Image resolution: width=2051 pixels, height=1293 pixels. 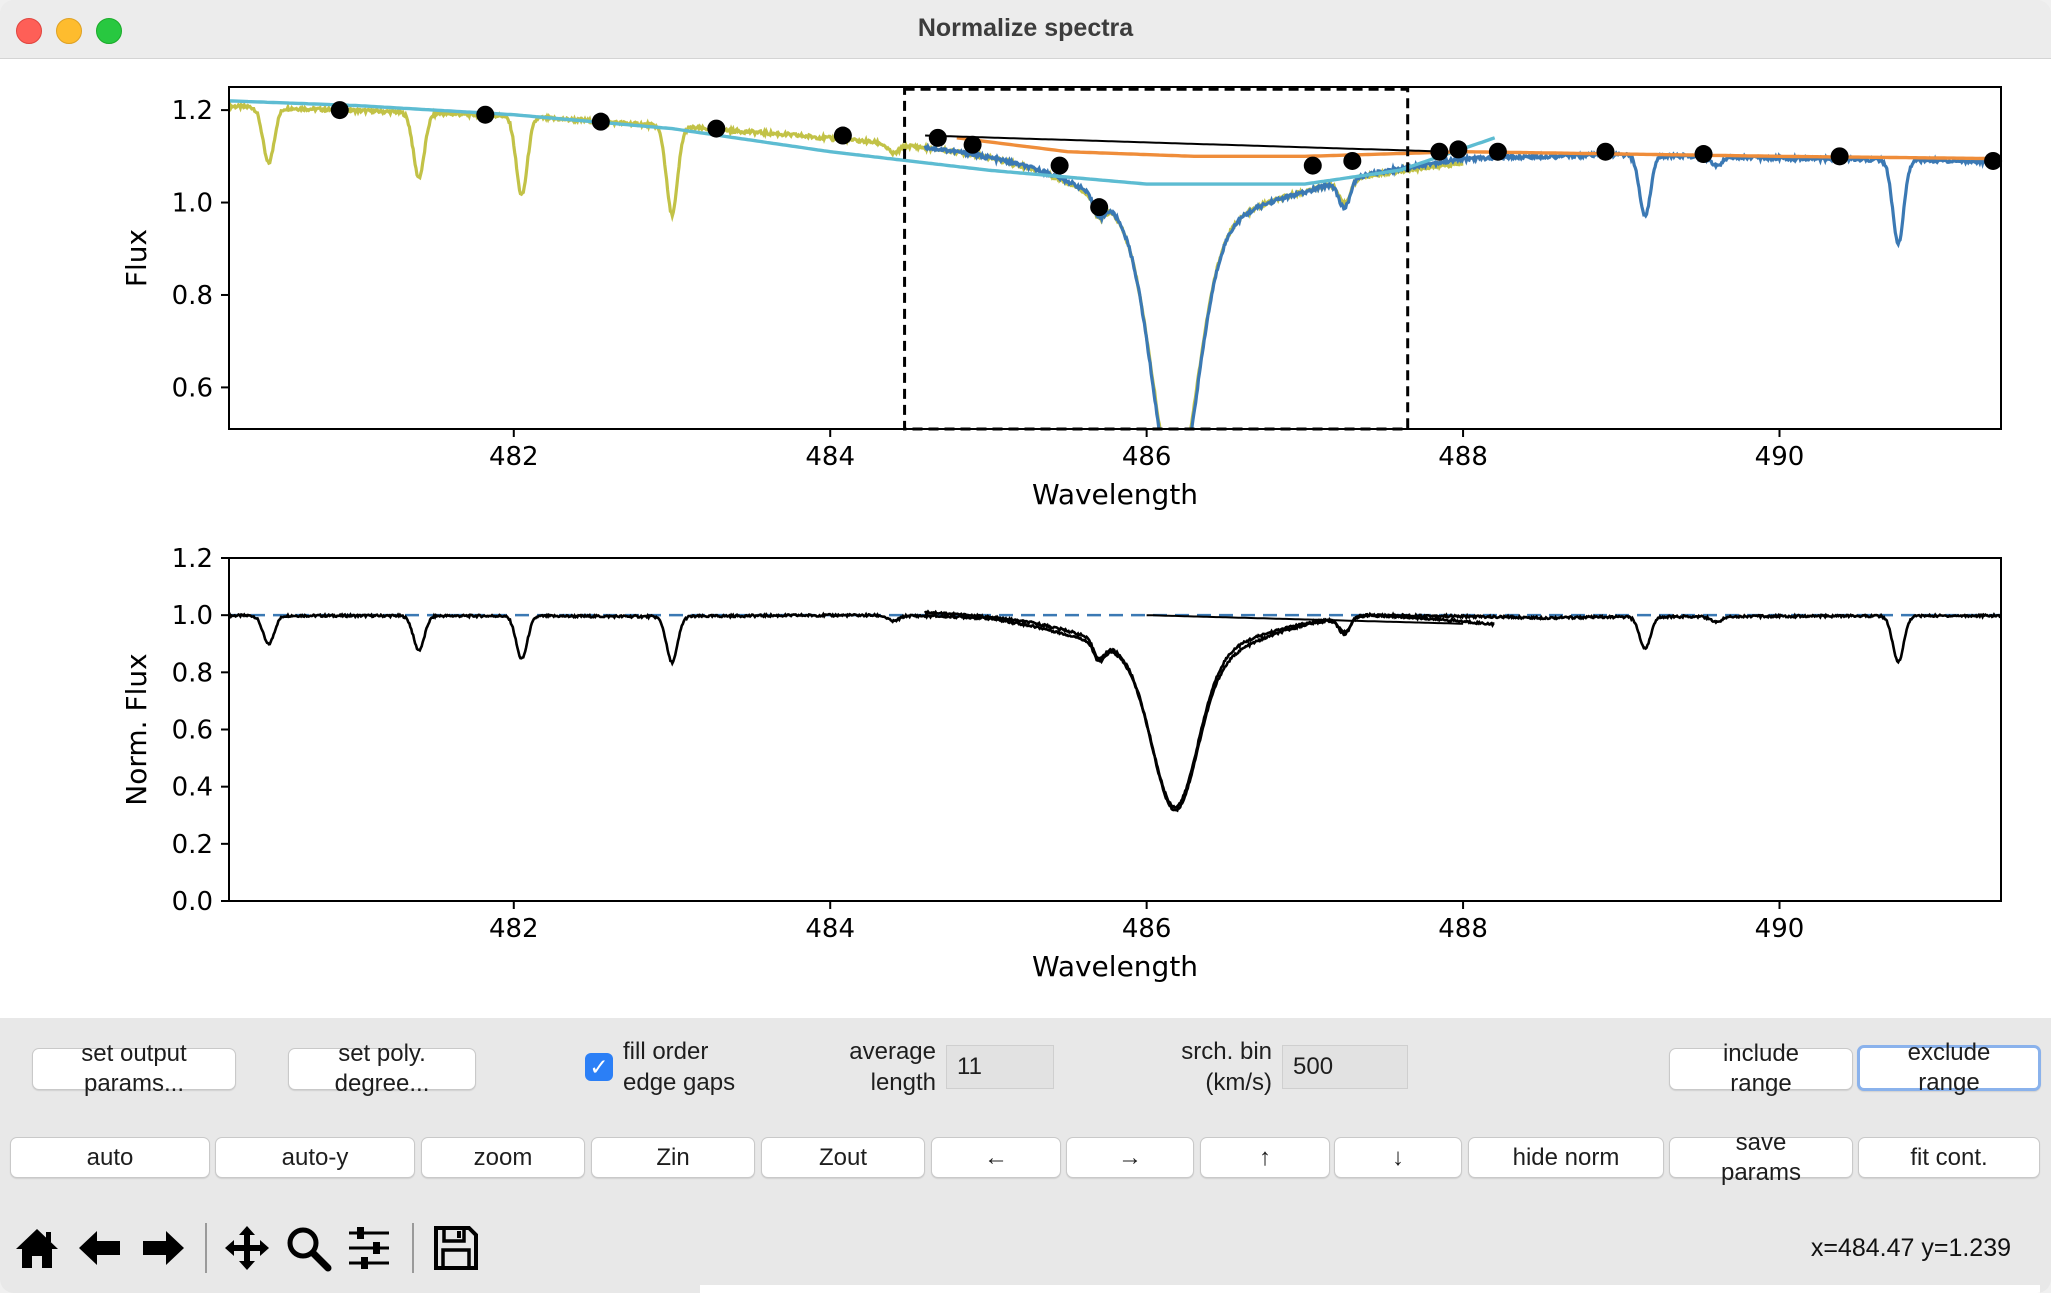 I want to click on close-window-button, so click(x=29, y=31).